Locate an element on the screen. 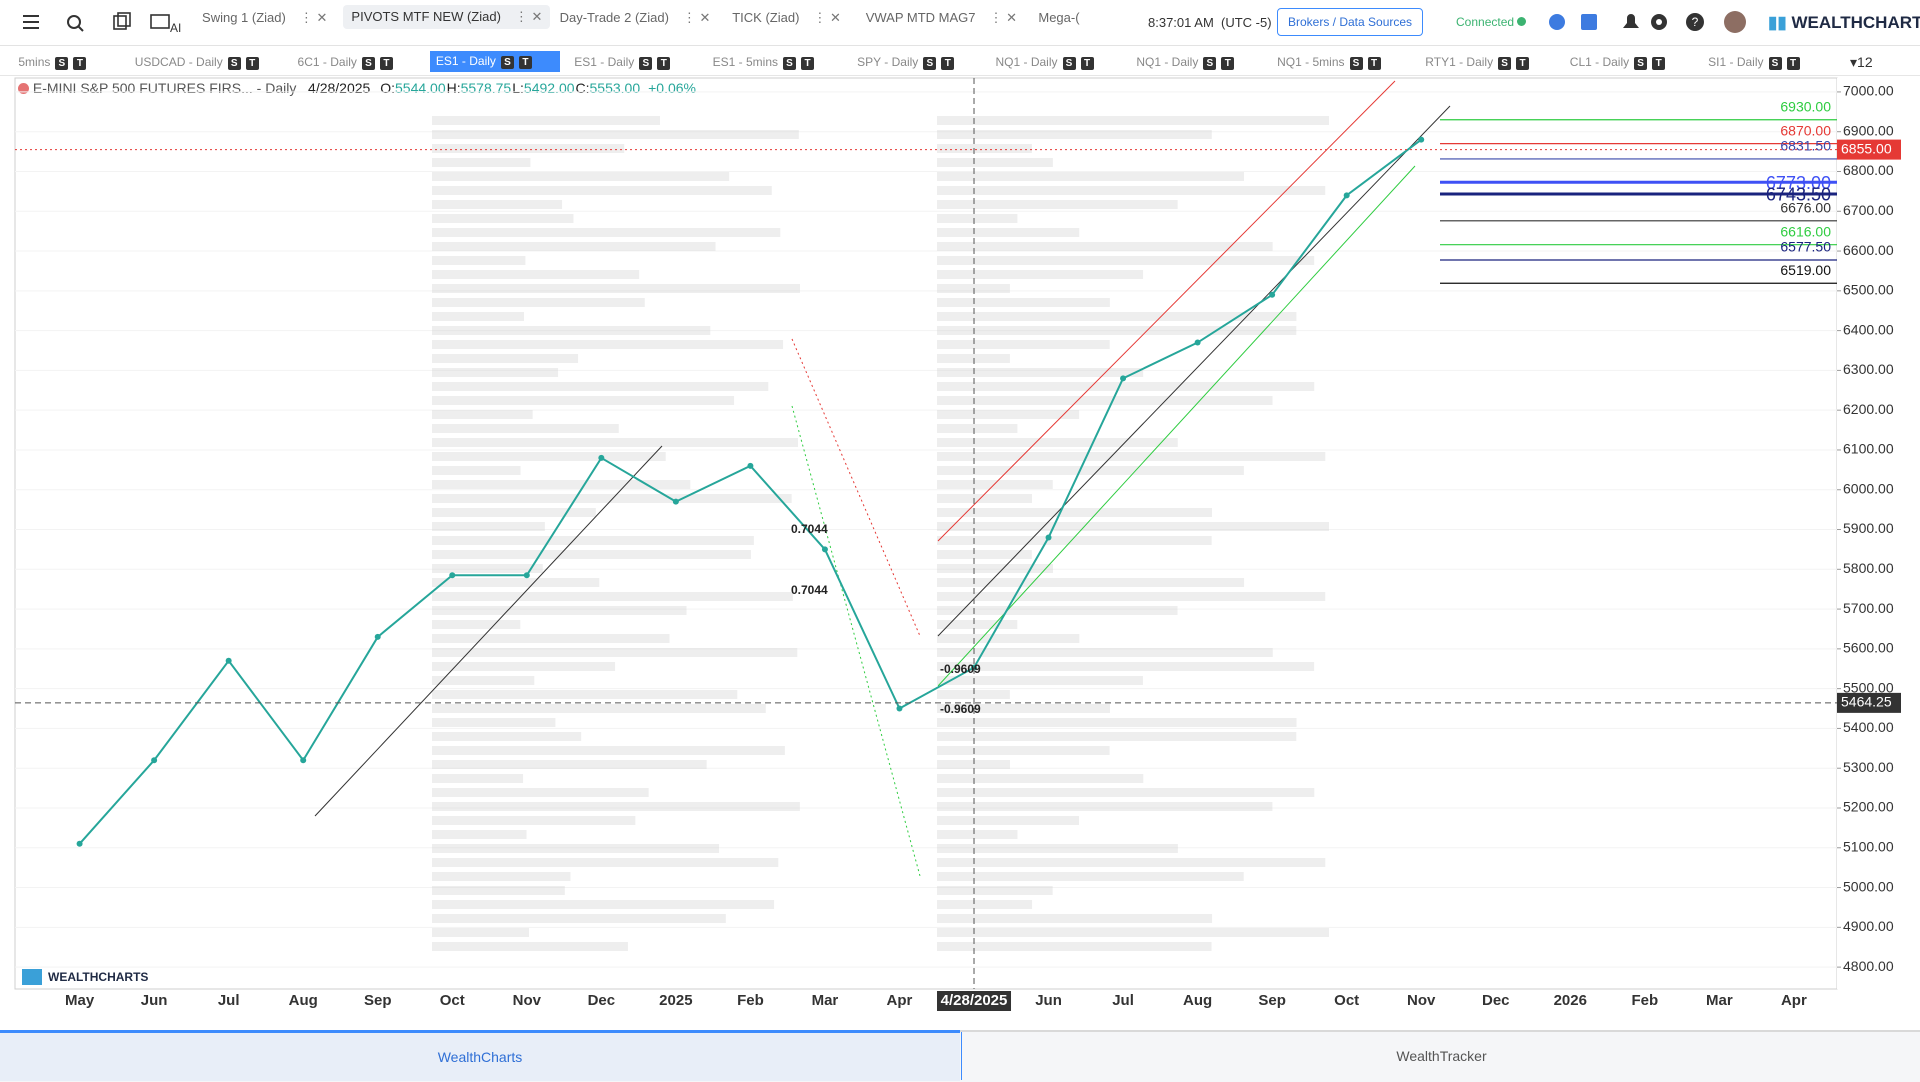  x-tick-label: Jun is located at coordinates (154, 1000).